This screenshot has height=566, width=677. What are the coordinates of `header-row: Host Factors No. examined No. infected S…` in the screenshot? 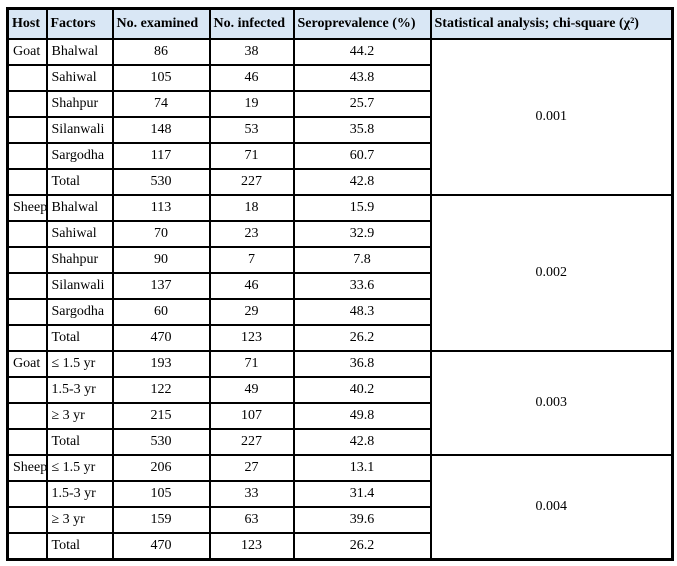 It's located at (340, 23).